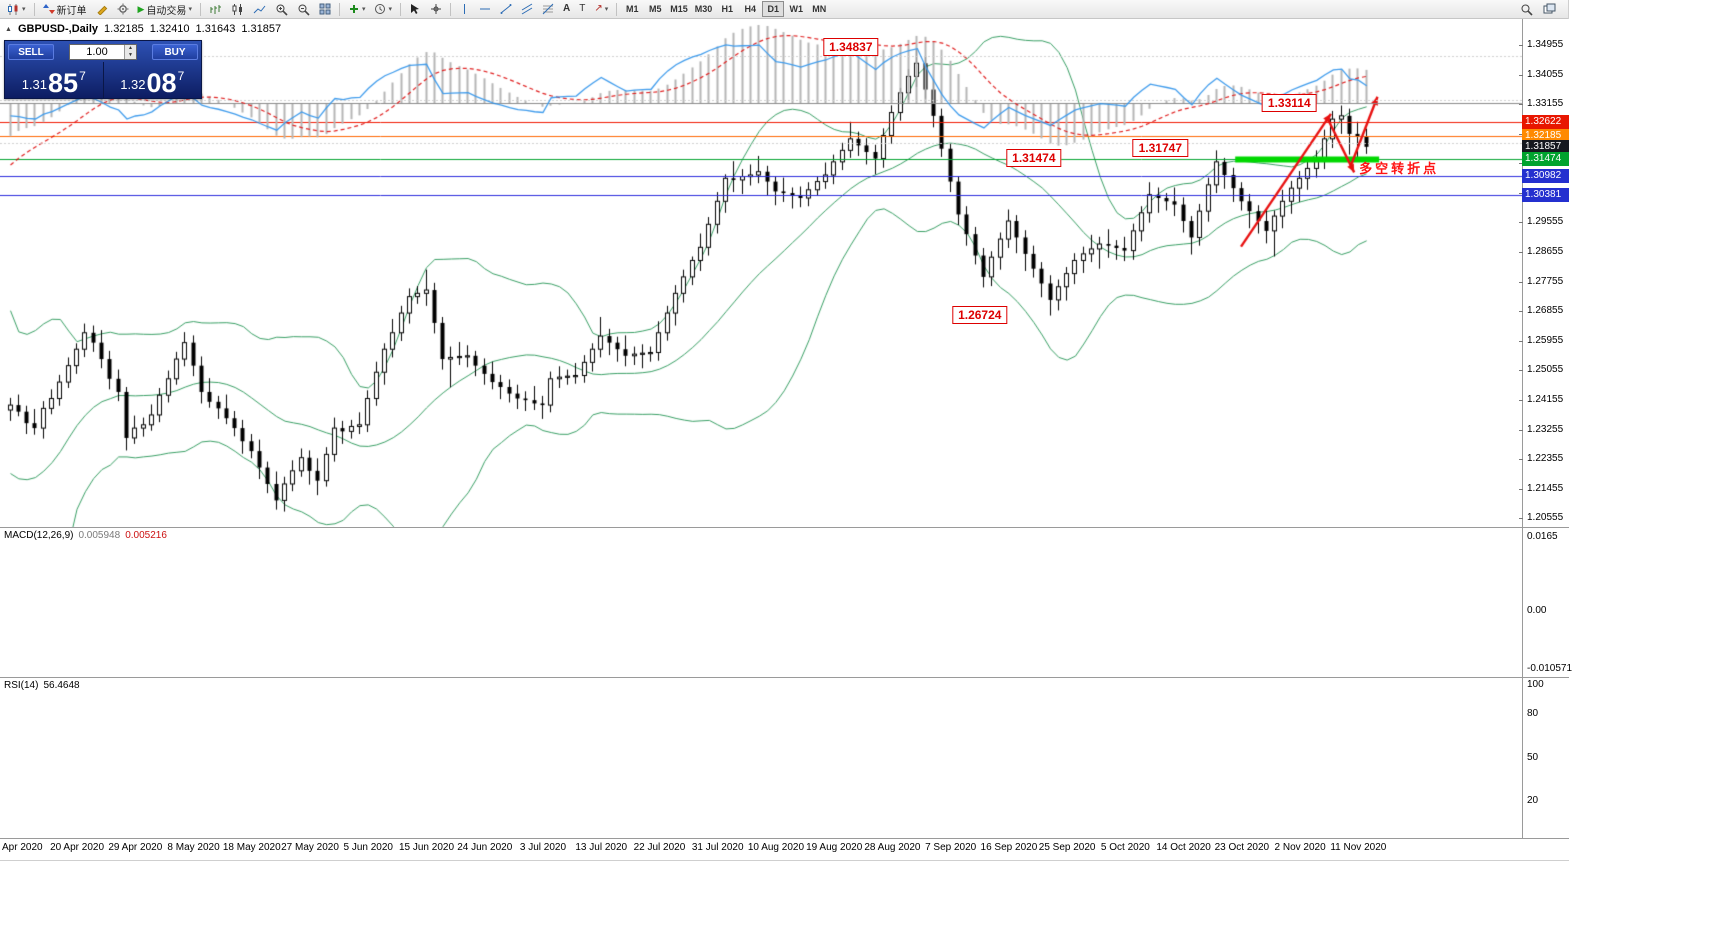 The height and width of the screenshot is (940, 1733). What do you see at coordinates (1545, 459) in the screenshot?
I see `price-axis-label: 1.22355` at bounding box center [1545, 459].